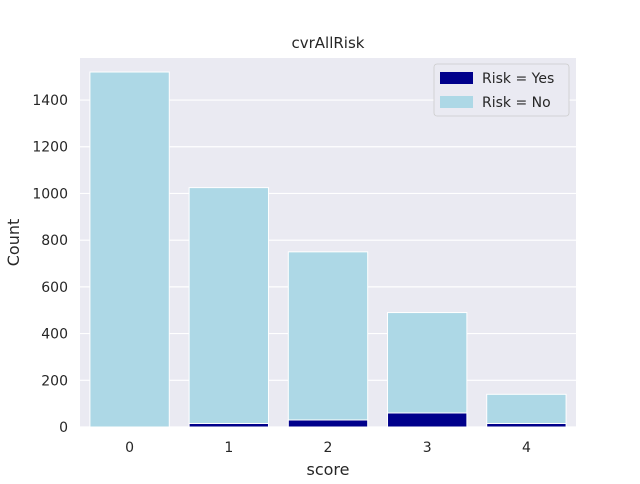  Describe the element at coordinates (427, 448) in the screenshot. I see `x-tick-label: 3` at that location.